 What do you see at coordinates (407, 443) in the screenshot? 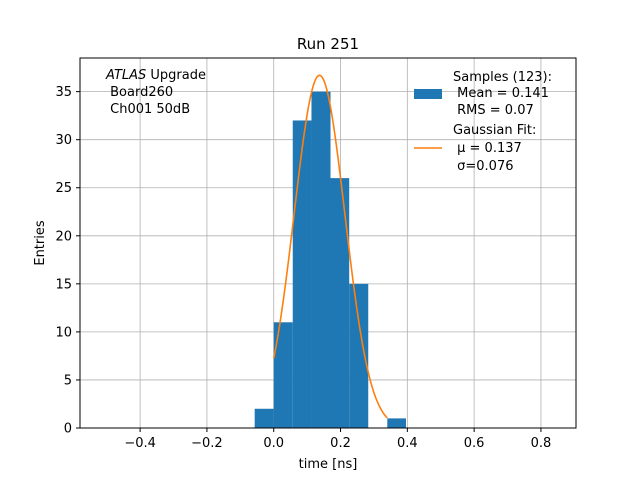
I see `x-tick-label: 0.4` at bounding box center [407, 443].